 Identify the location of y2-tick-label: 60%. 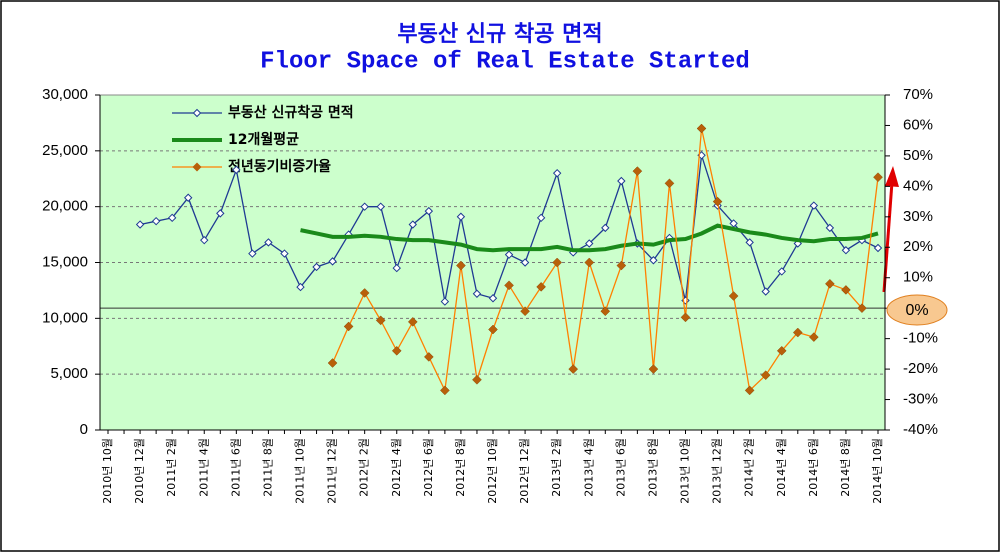
(918, 124).